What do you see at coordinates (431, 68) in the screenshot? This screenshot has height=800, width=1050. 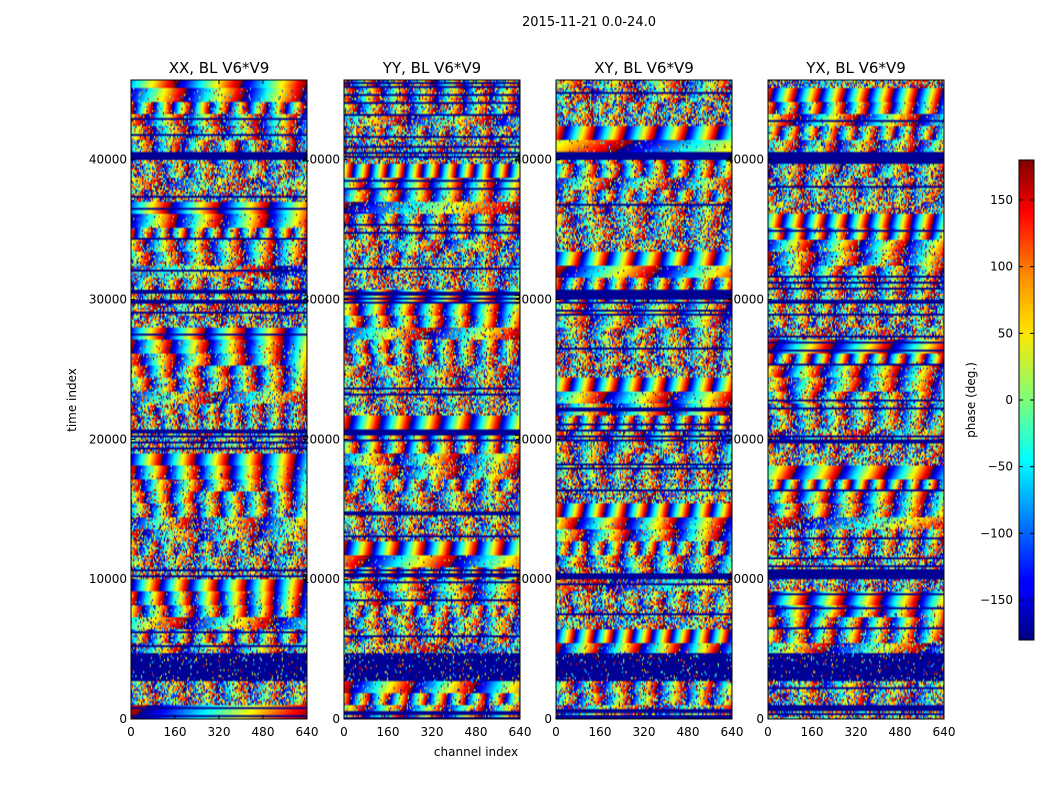 I see `panel-2-title: YY, BL V6*V9` at bounding box center [431, 68].